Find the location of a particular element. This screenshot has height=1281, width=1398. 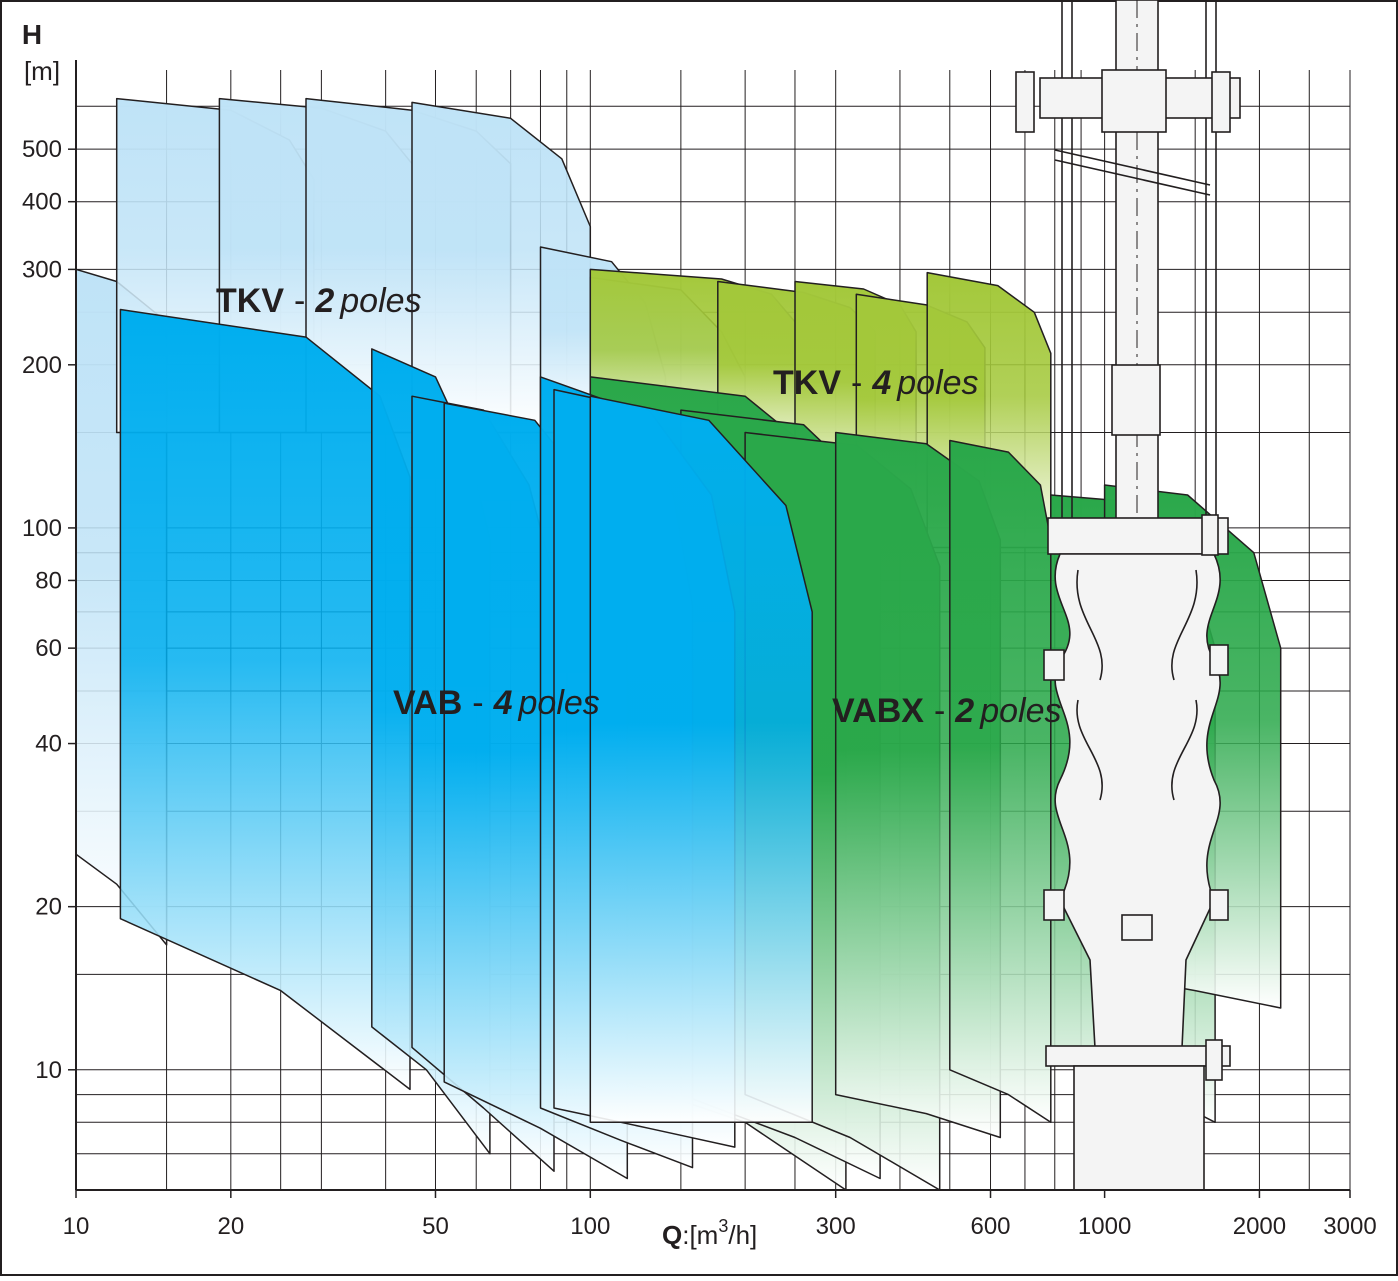

label-name: VABX is located at coordinates (878, 711).